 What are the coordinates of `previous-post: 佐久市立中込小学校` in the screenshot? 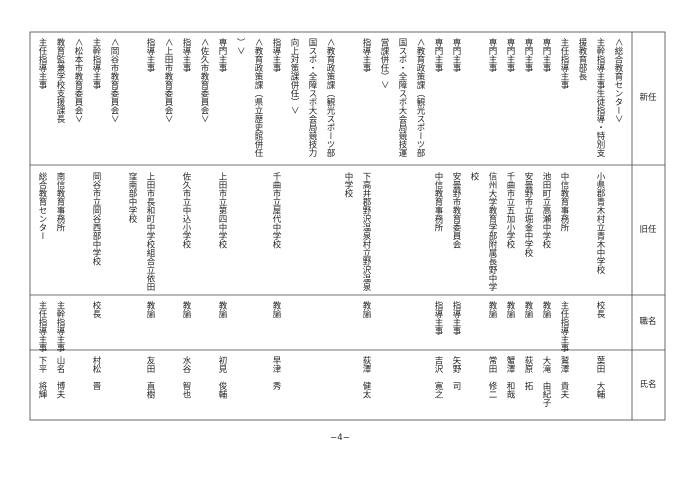 It's located at (186, 210).